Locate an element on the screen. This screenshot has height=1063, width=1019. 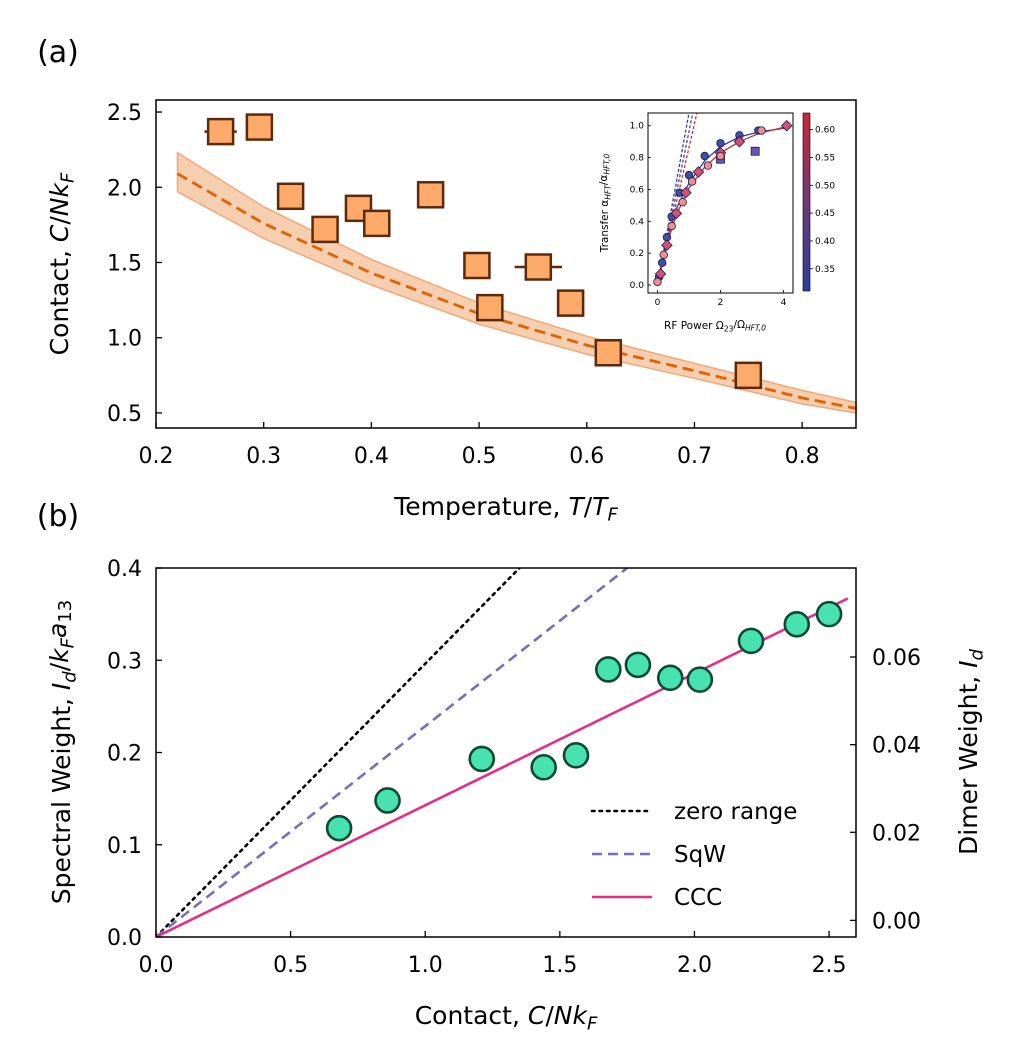
inset-x-axis-label: RF Power Ω23/ΩHFT,0 is located at coordinates (715, 326).